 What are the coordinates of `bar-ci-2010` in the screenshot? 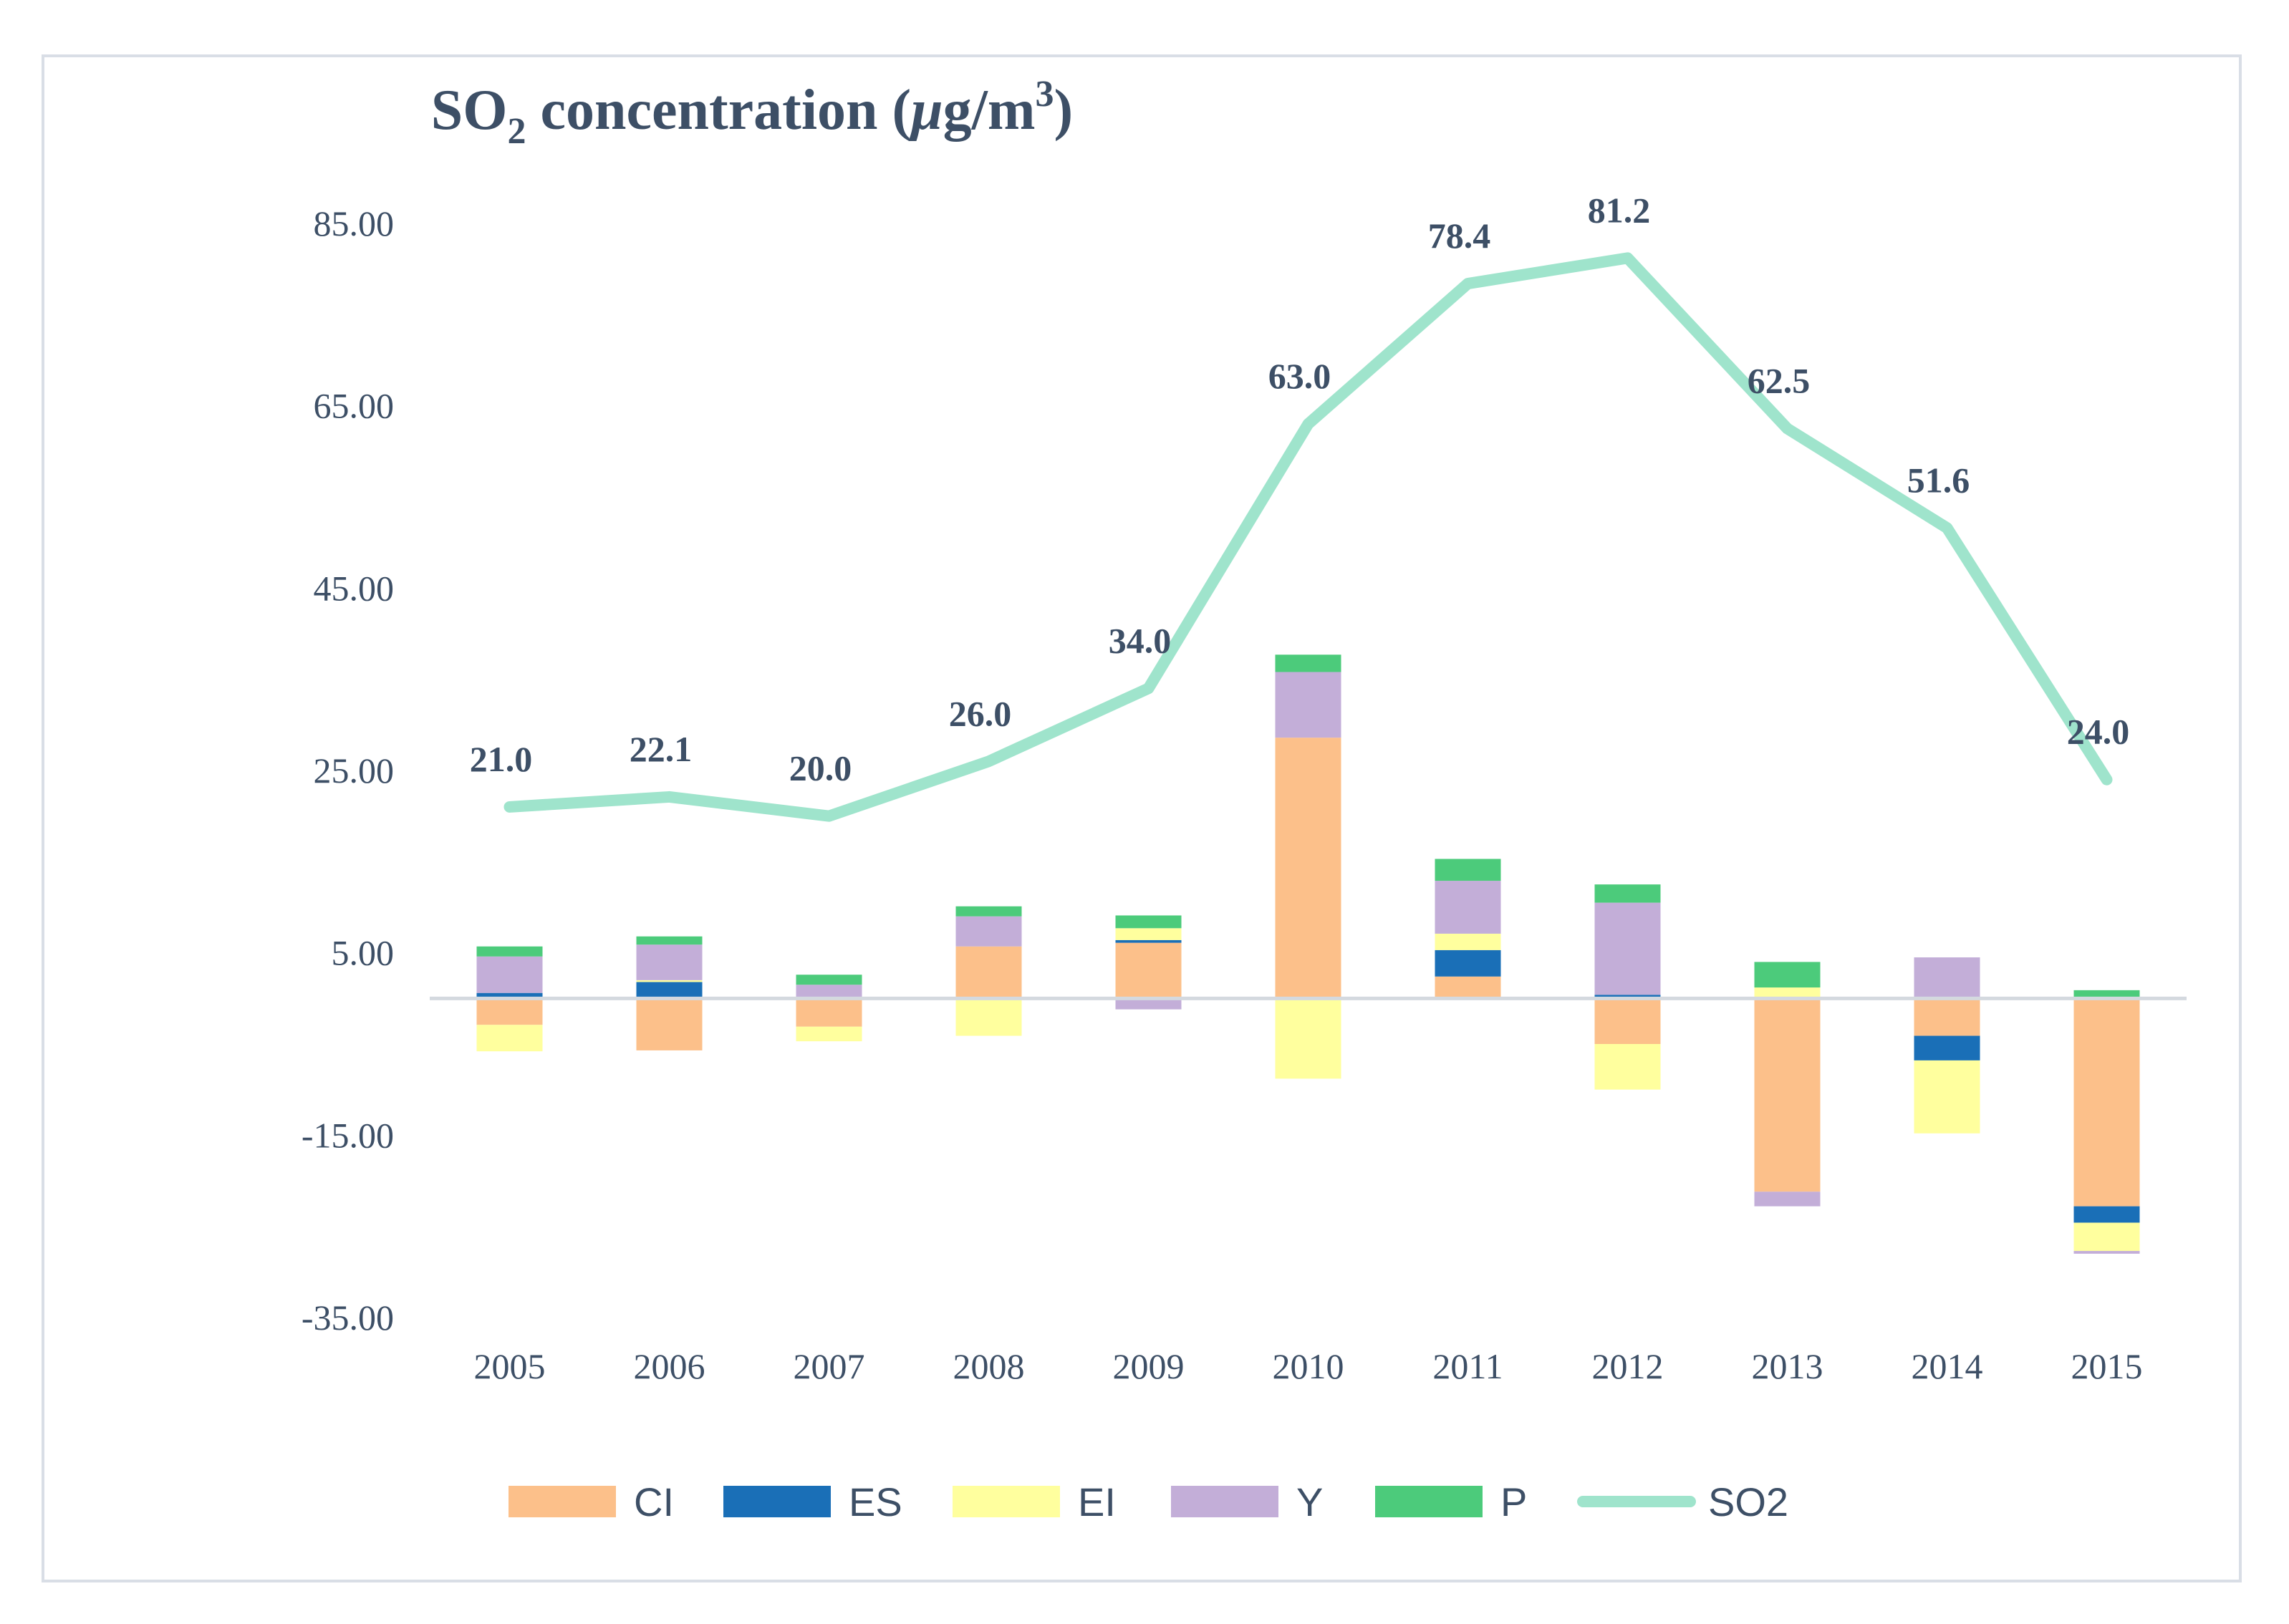 It's located at (1308, 868).